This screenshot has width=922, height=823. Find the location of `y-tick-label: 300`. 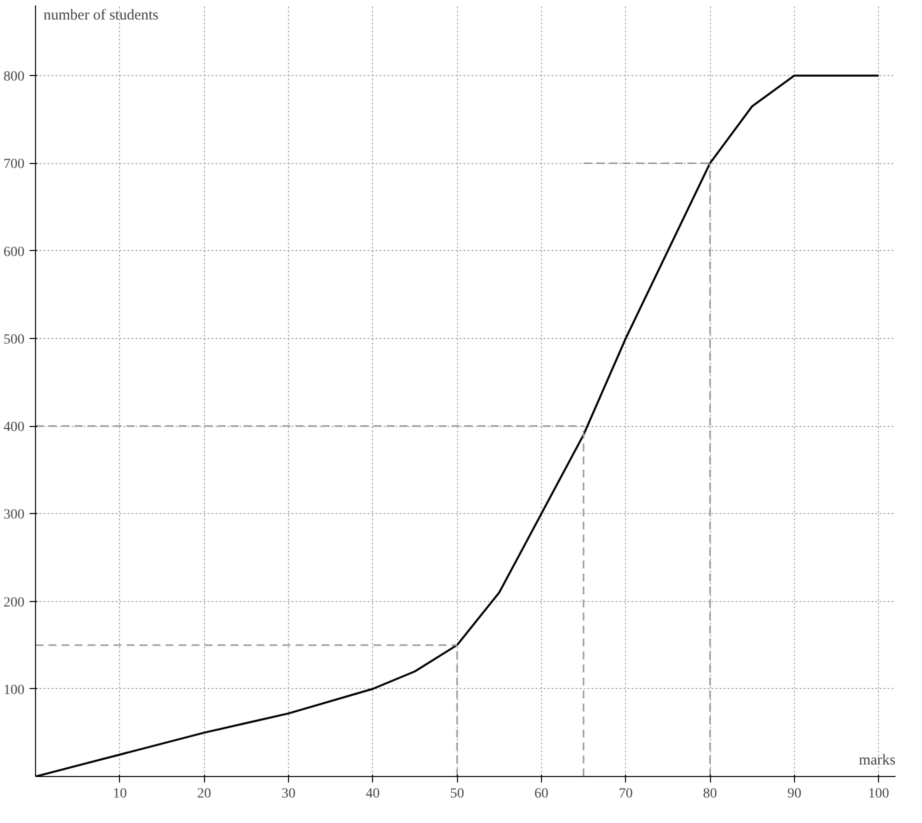

y-tick-label: 300 is located at coordinates (14, 515).